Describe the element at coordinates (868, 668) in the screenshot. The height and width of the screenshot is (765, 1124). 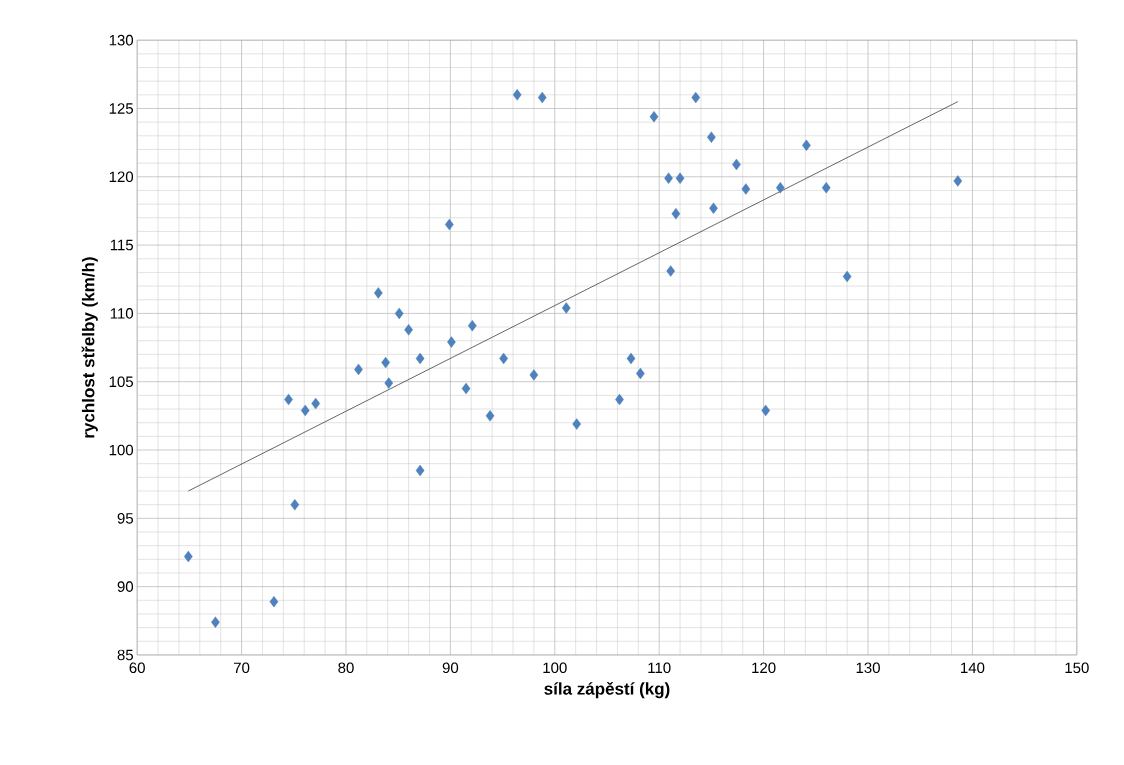
I see `x-tick-label: 130` at that location.